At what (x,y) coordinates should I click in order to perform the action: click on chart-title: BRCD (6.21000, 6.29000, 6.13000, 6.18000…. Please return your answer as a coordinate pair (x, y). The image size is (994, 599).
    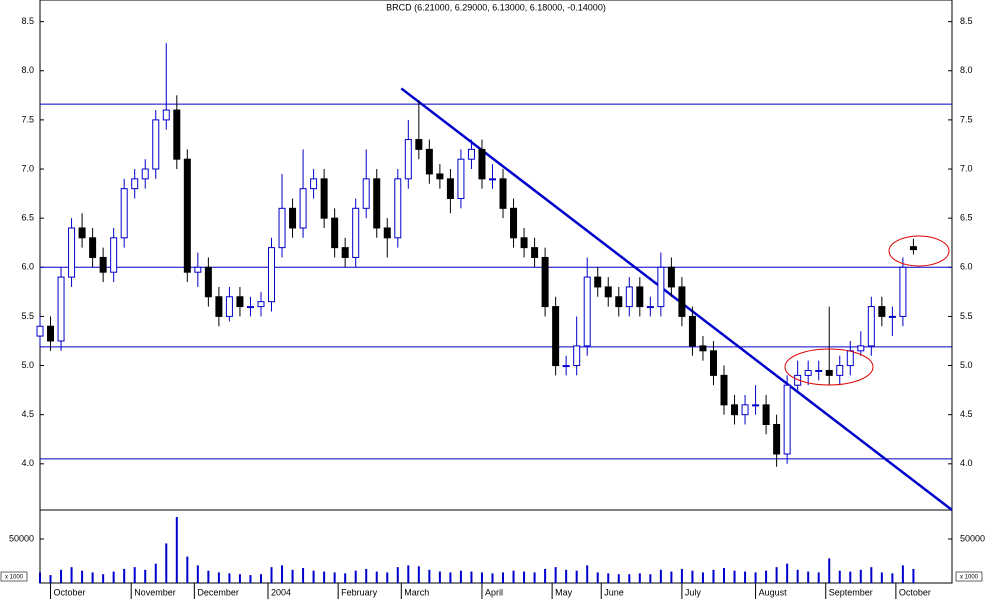
    Looking at the image, I should click on (496, 7).